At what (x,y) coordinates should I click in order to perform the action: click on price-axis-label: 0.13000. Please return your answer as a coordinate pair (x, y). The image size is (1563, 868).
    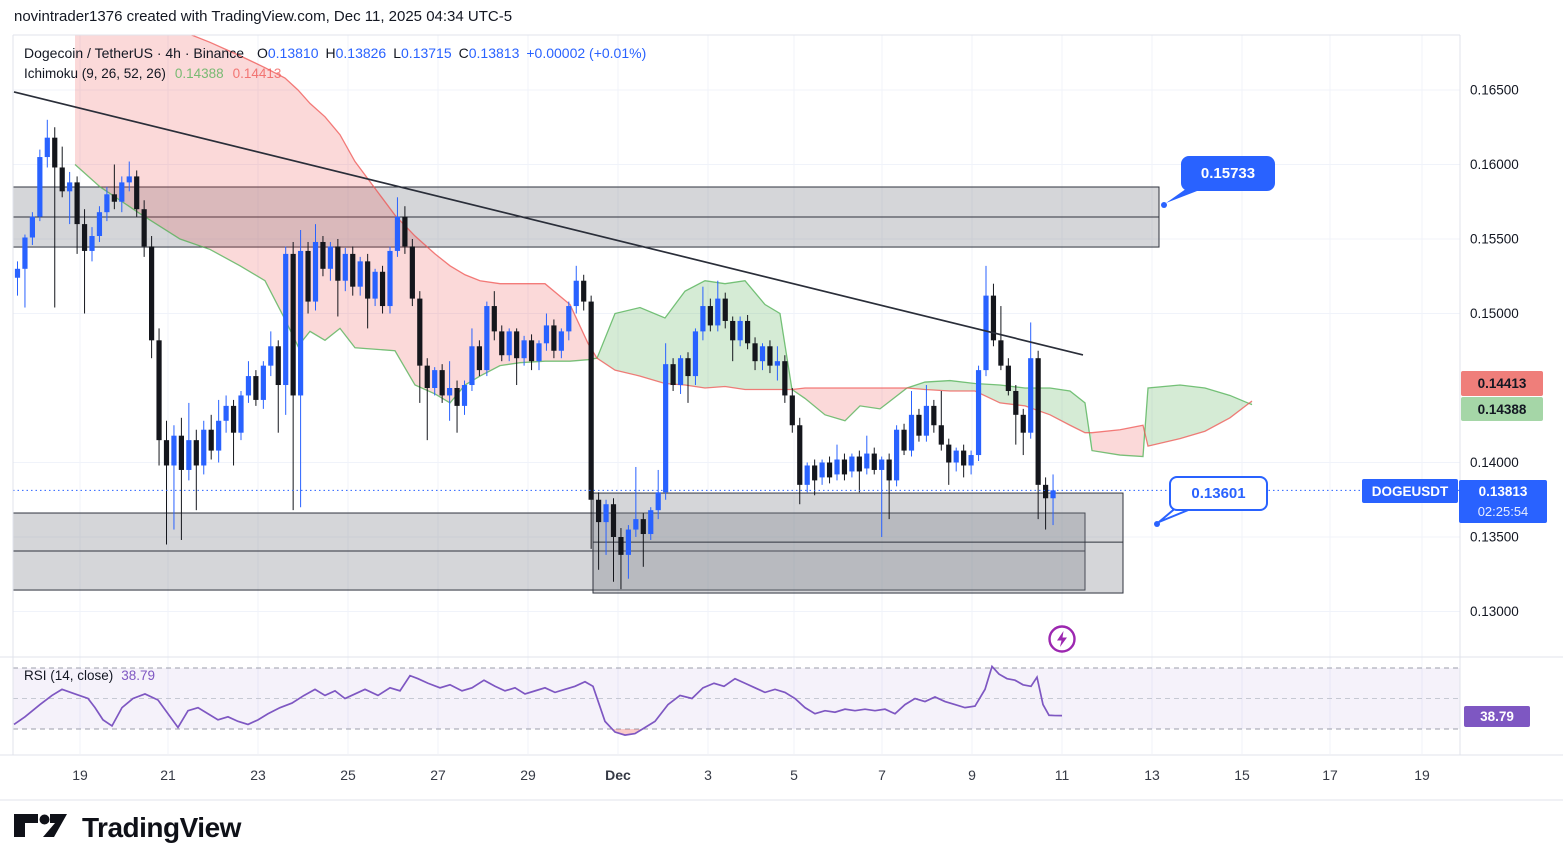
    Looking at the image, I should click on (1494, 611).